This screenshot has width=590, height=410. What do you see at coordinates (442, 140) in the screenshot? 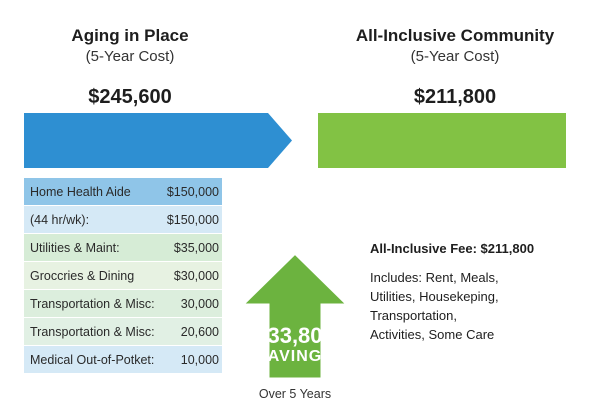
I see `community-cost-bar` at bounding box center [442, 140].